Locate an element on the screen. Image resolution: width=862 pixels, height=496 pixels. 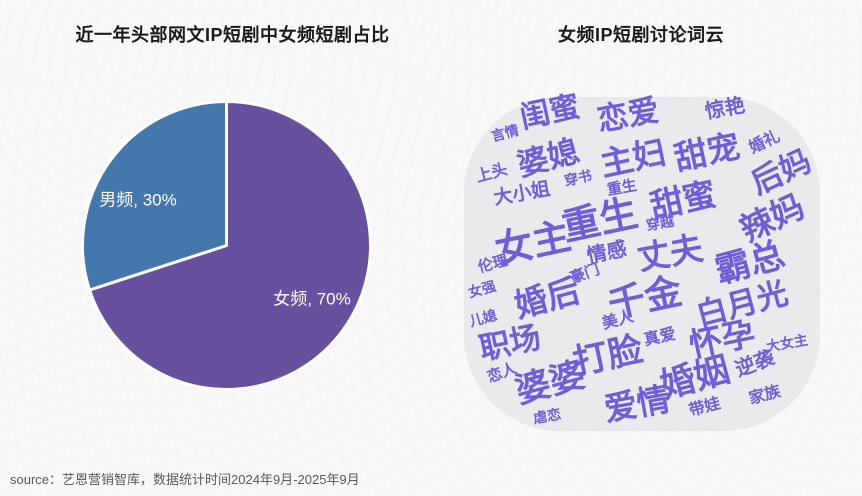
wordcloud-word: 怀孕 is located at coordinates (722, 339).